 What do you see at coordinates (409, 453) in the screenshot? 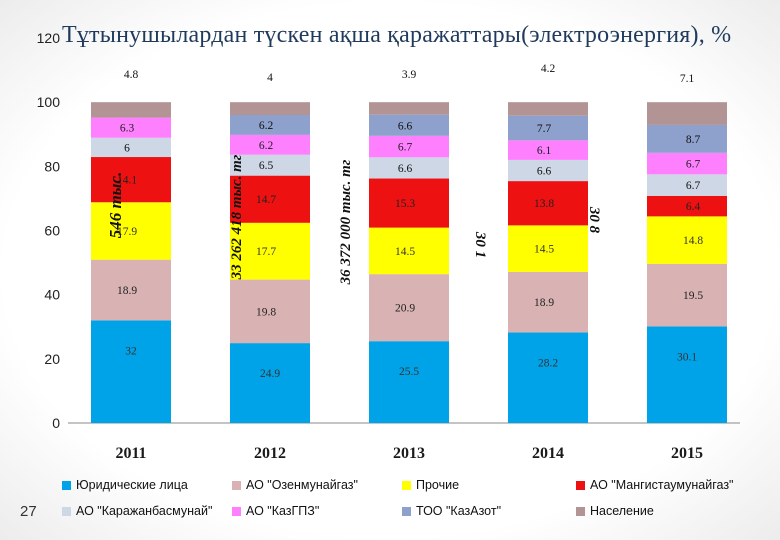
I see `x-tick-label-2013: 2013` at bounding box center [409, 453].